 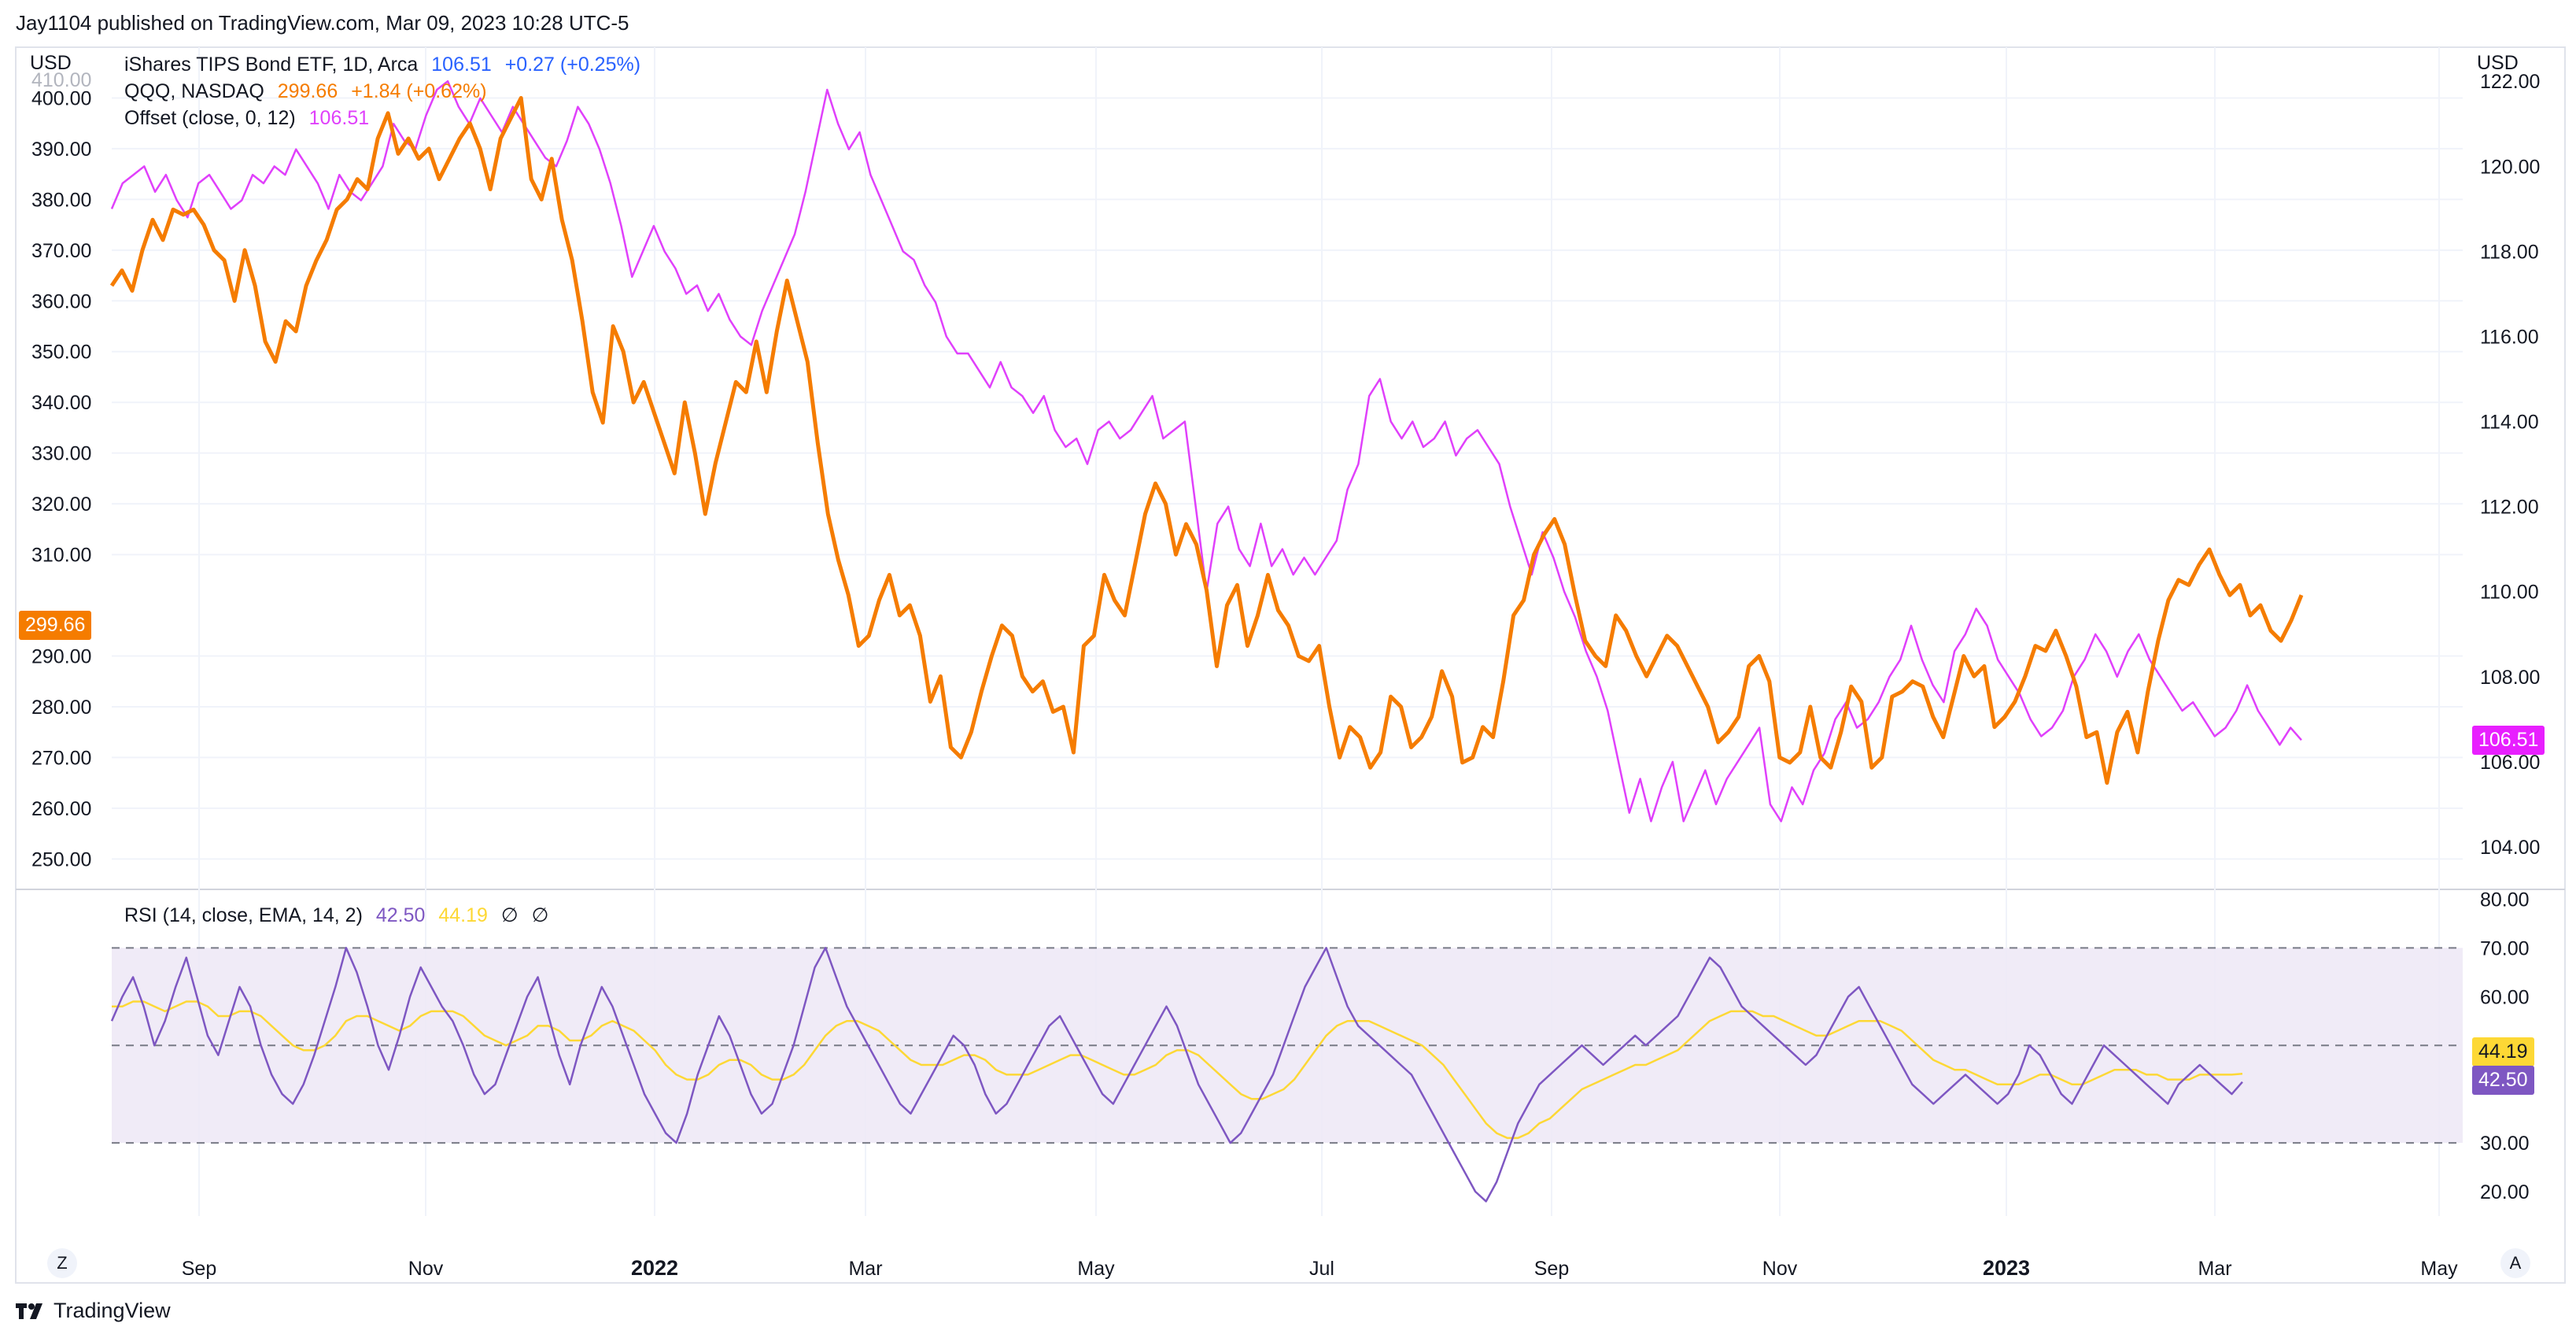 I want to click on rsi-tick-label: 60.00, so click(x=2505, y=997).